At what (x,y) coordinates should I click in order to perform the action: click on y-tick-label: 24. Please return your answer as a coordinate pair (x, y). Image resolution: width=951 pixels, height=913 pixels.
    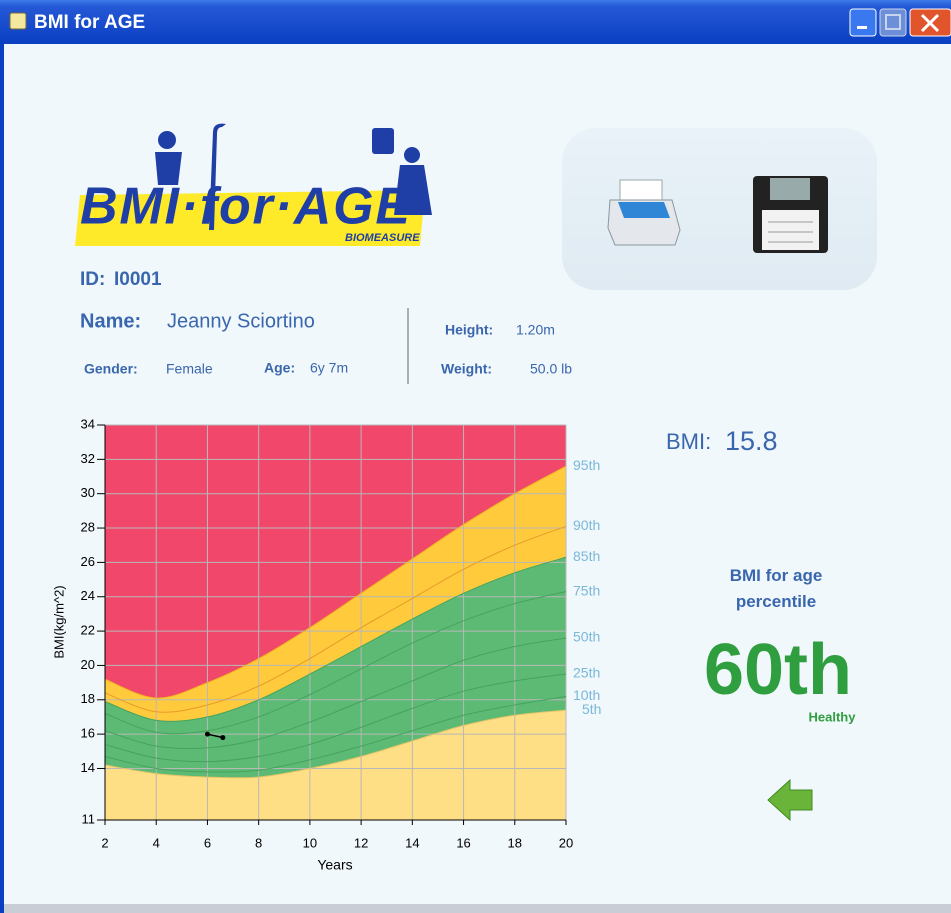
    Looking at the image, I should click on (88, 595).